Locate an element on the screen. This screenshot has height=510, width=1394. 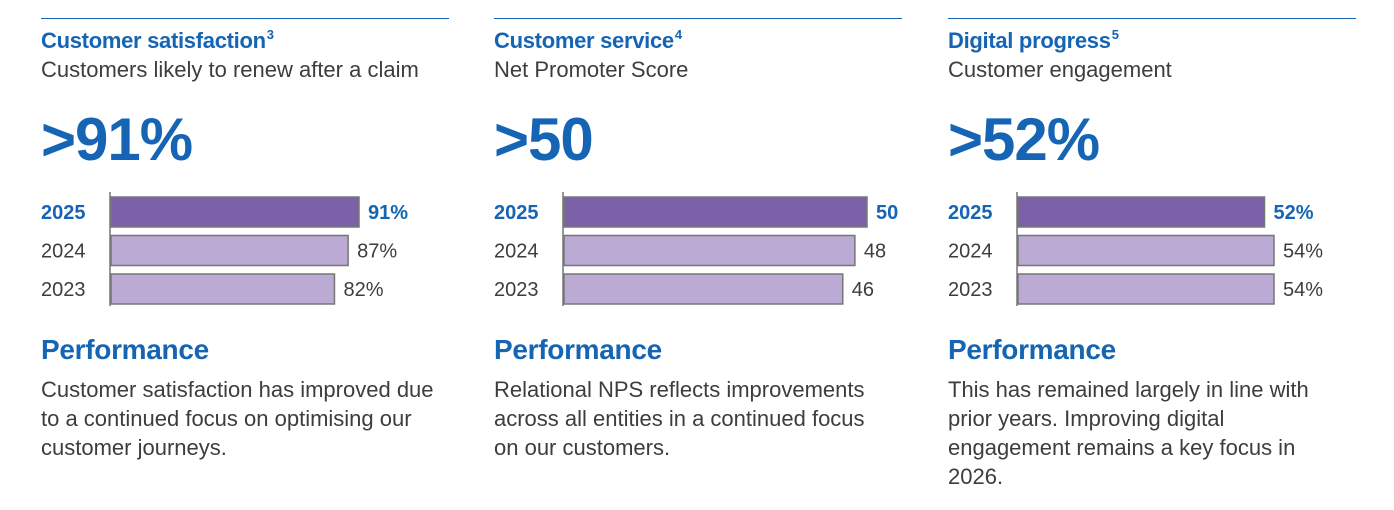
value-label-2025: 50 is located at coordinates (887, 213).